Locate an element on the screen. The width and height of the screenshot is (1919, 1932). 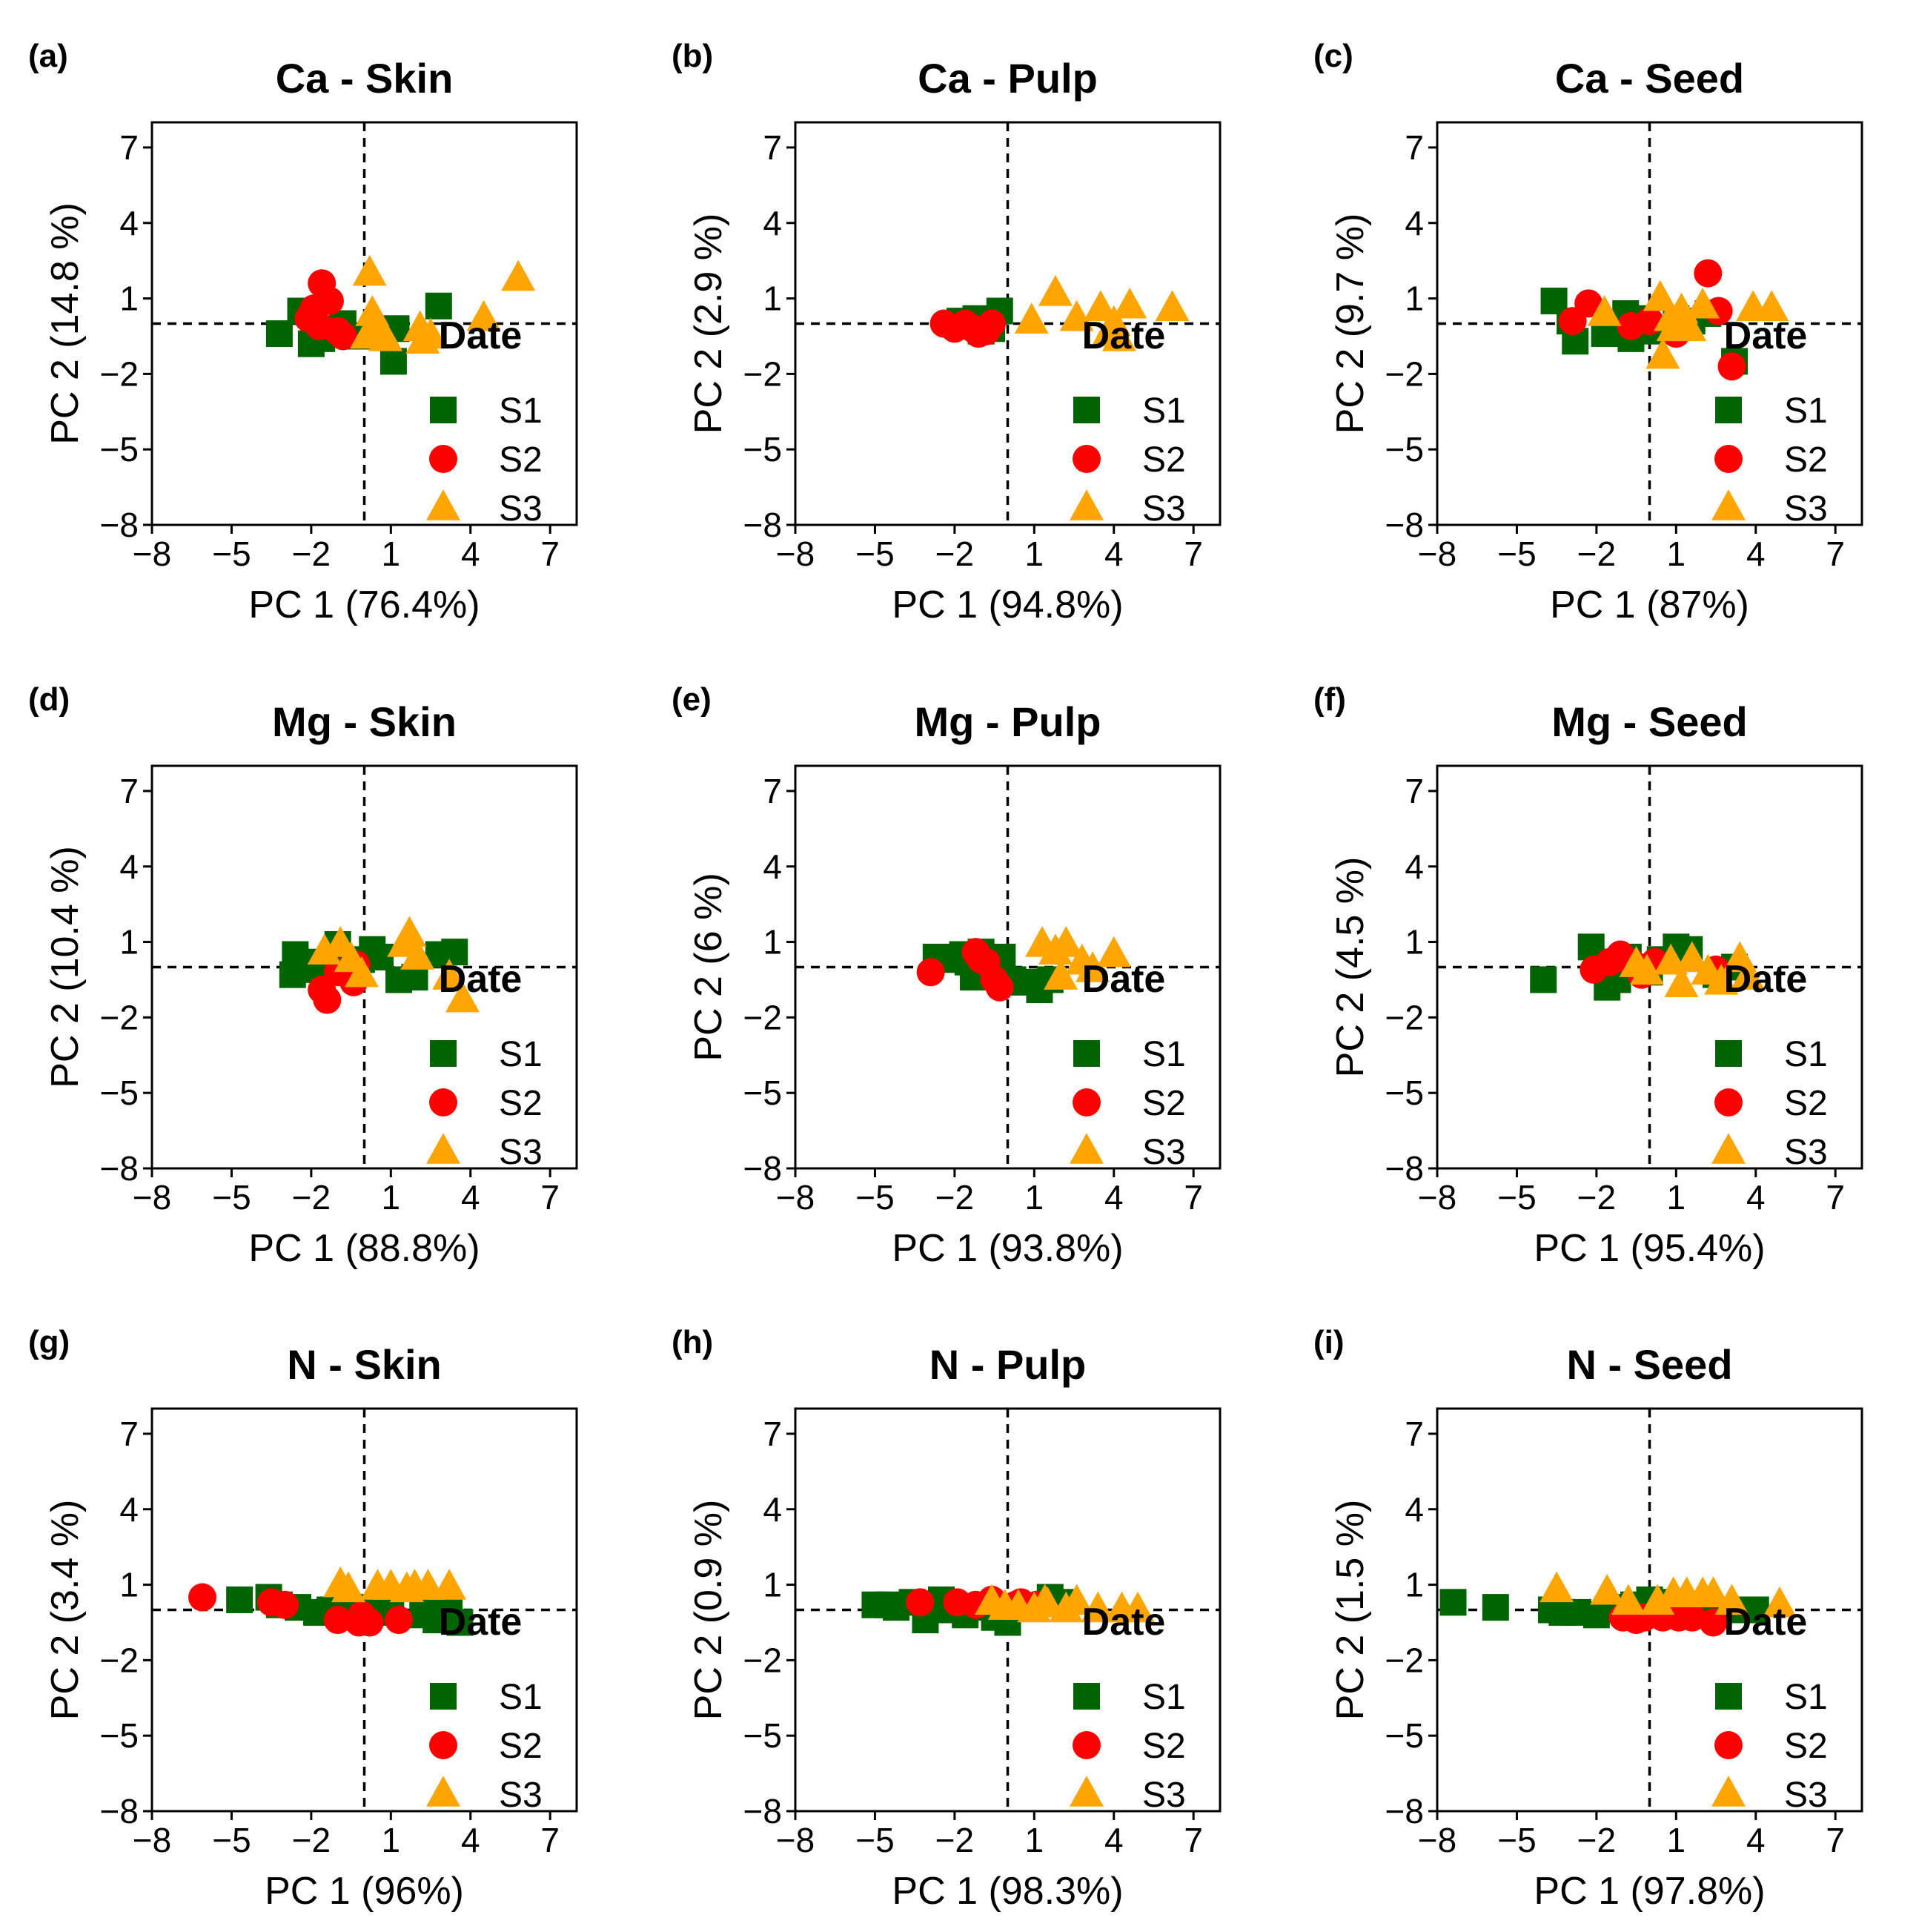
panel-title: Mg - Skin is located at coordinates (364, 721).